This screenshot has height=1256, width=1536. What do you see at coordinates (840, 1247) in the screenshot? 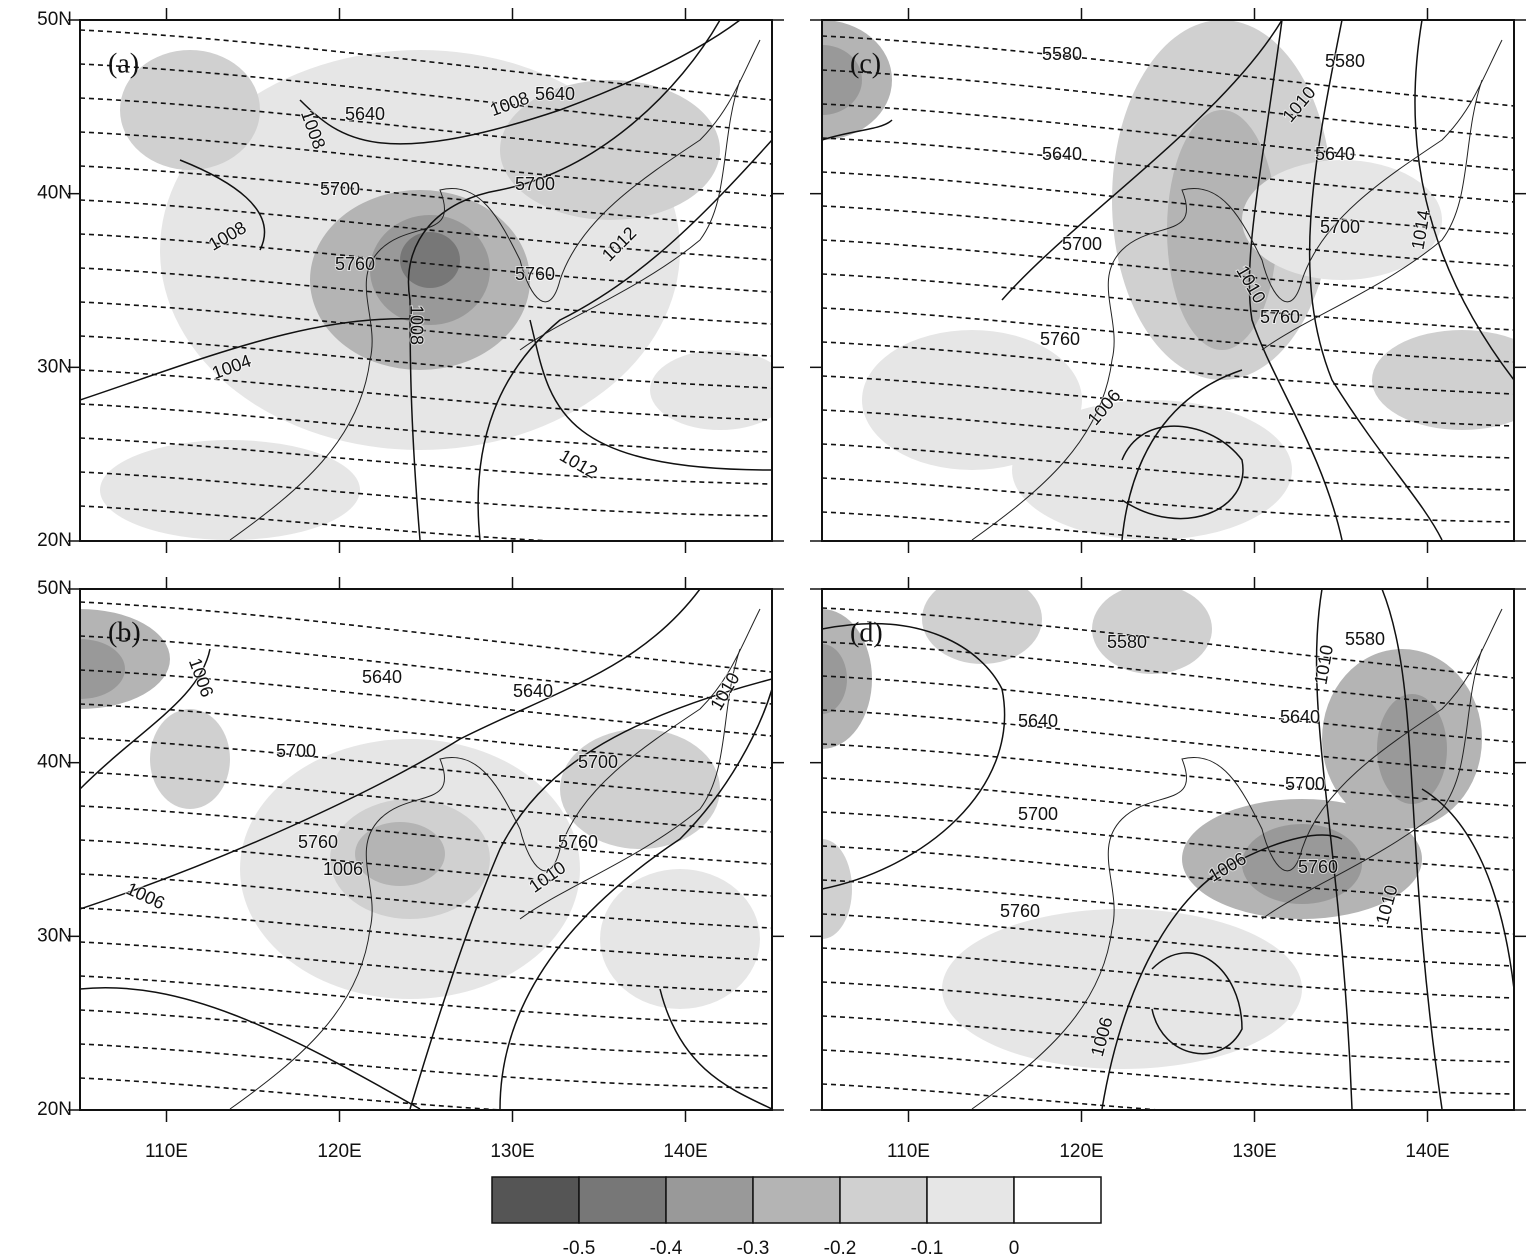
I see `colorbar-label: -0.2` at bounding box center [840, 1247].